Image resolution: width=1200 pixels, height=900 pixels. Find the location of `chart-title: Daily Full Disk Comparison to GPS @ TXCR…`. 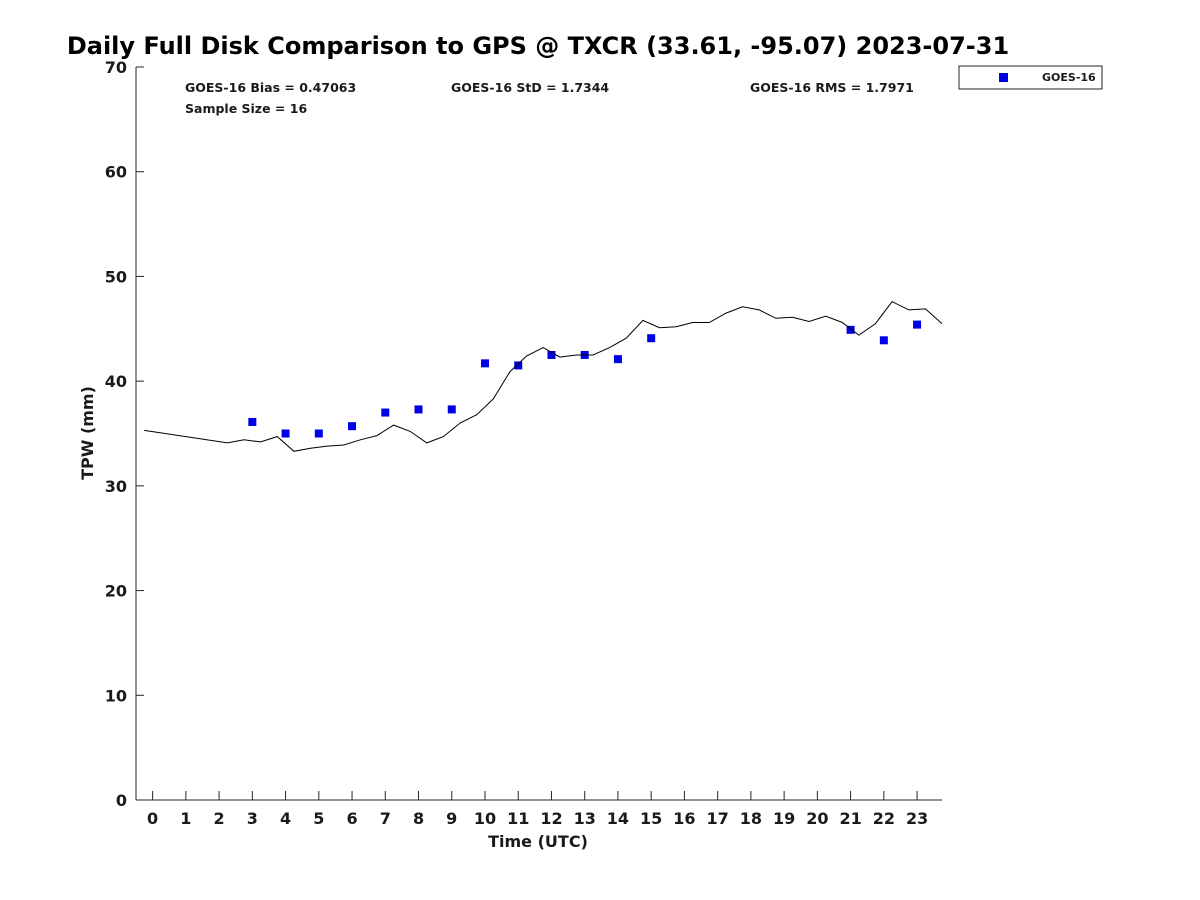

chart-title: Daily Full Disk Comparison to GPS @ TXCR… is located at coordinates (538, 46).